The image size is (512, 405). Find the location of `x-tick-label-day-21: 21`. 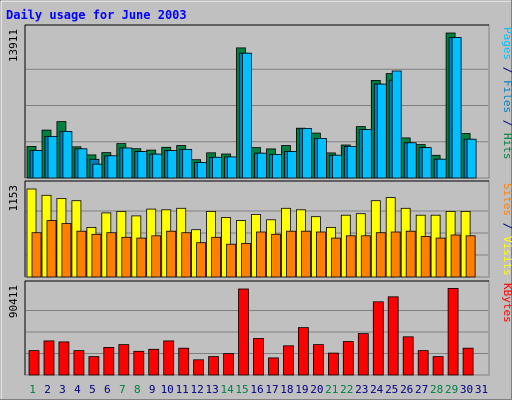

x-tick-label-day-21: 21 is located at coordinates (331, 389).